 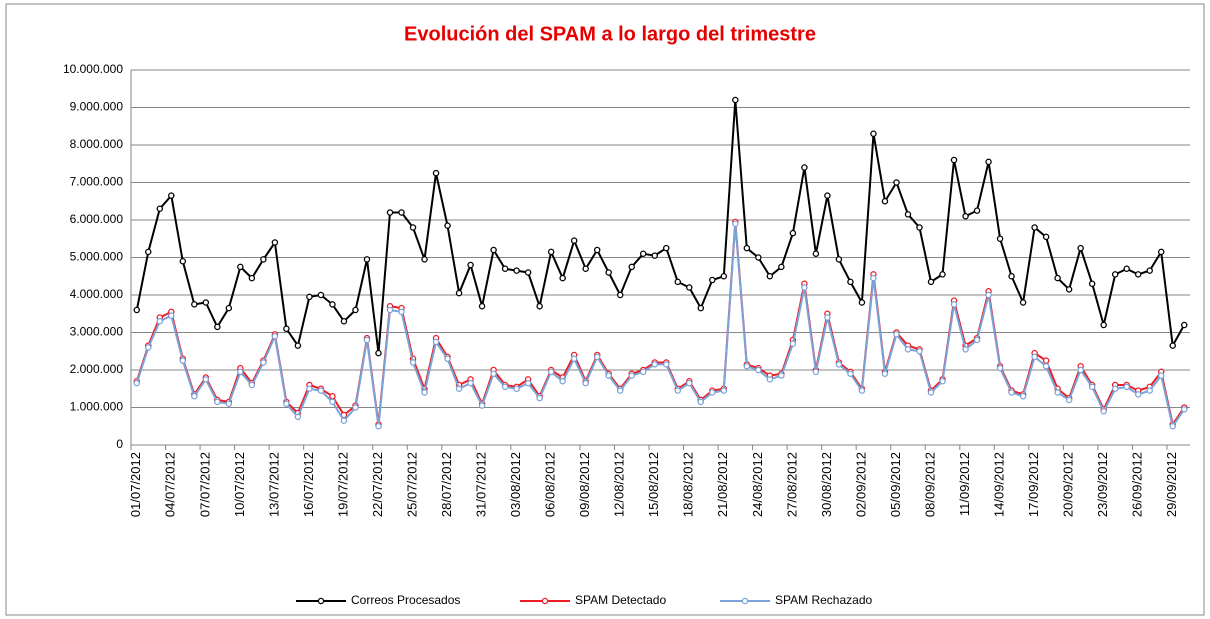 What do you see at coordinates (1171, 484) in the screenshot?
I see `x-tick-label: 29/09/2012` at bounding box center [1171, 484].